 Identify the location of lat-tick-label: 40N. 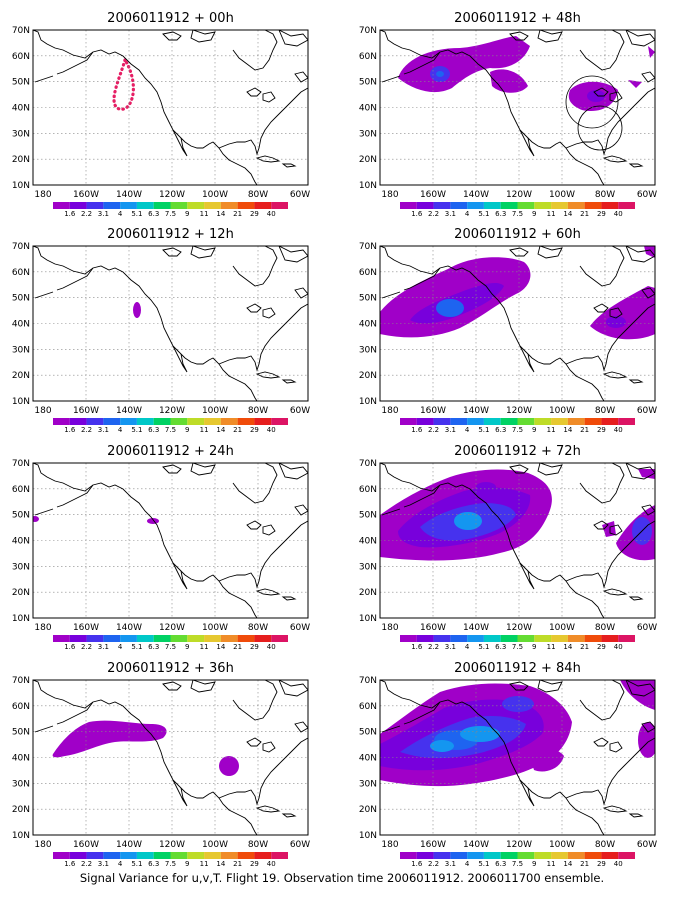
(21, 759).